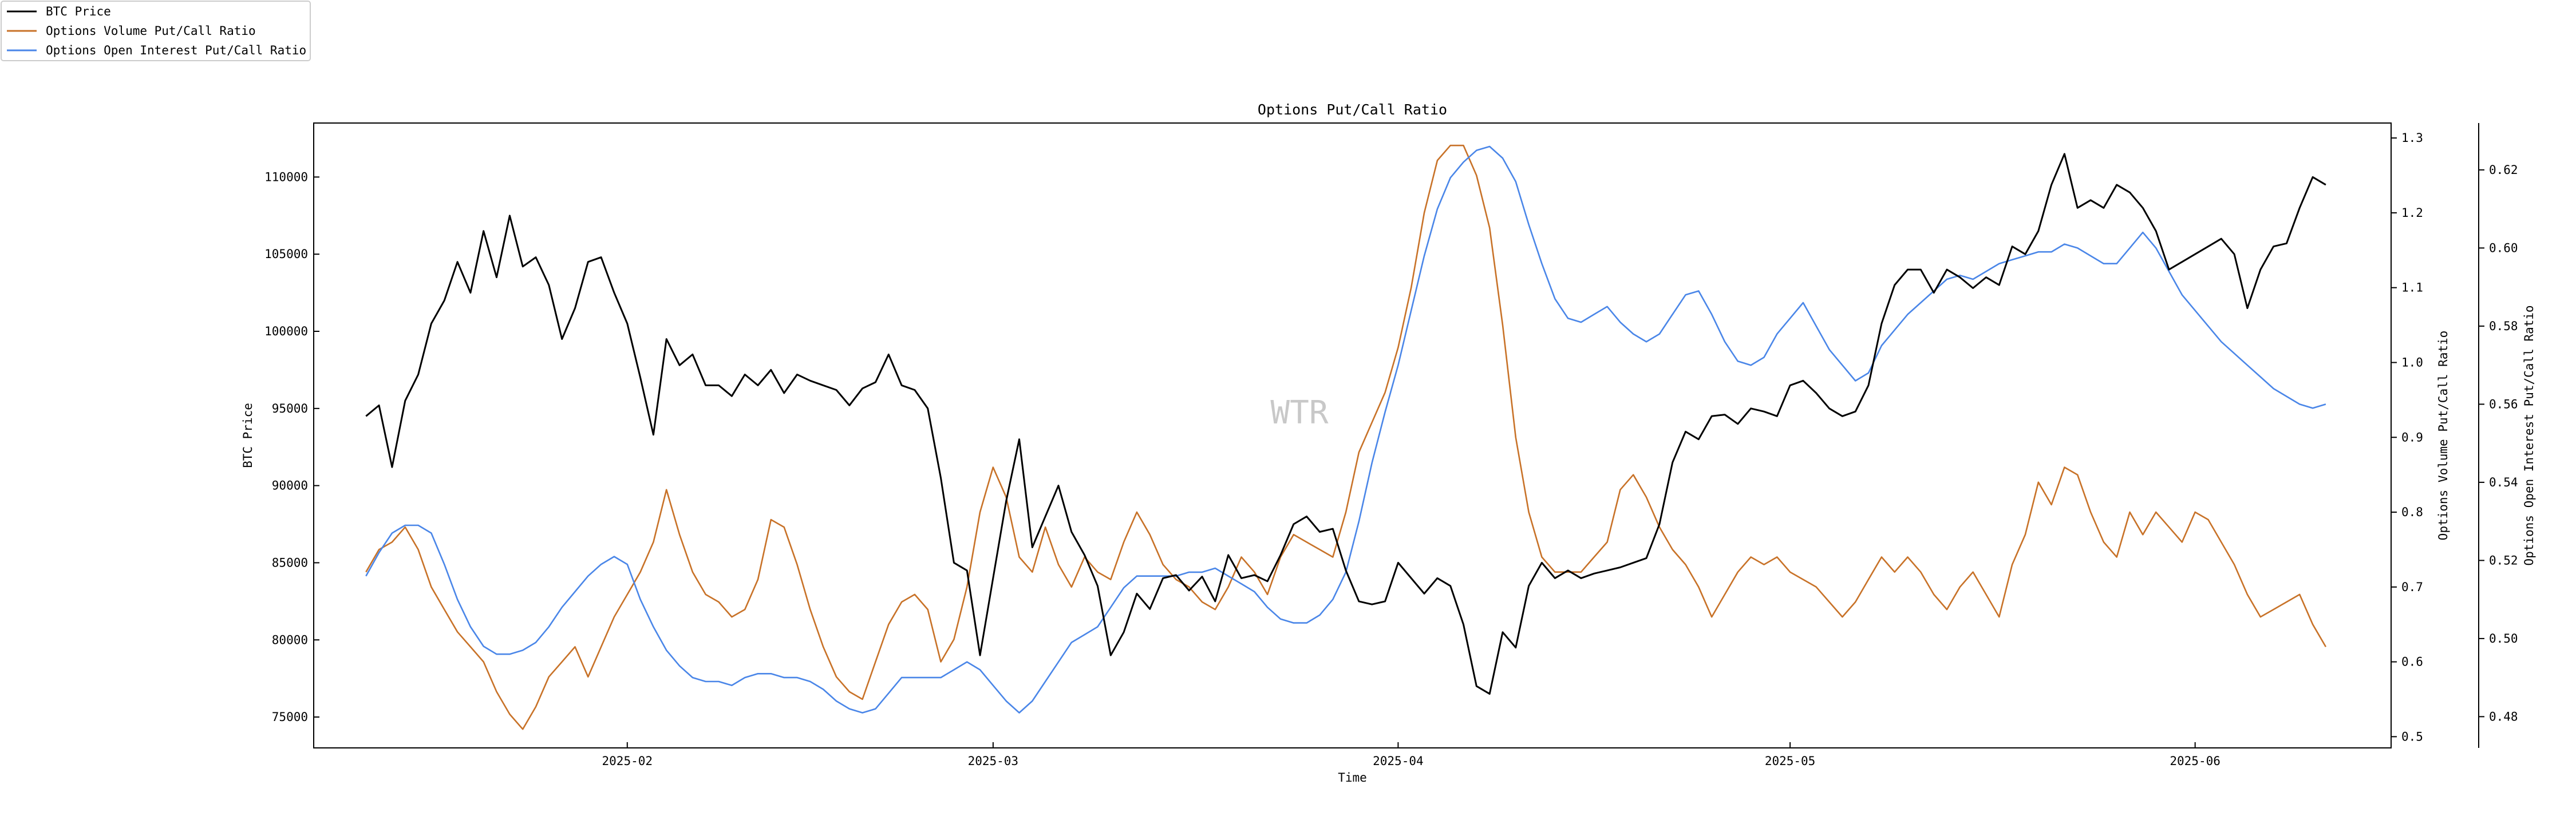 The width and height of the screenshot is (2576, 824). What do you see at coordinates (2503, 560) in the screenshot?
I see `y-right2-tick-label: 0.52` at bounding box center [2503, 560].